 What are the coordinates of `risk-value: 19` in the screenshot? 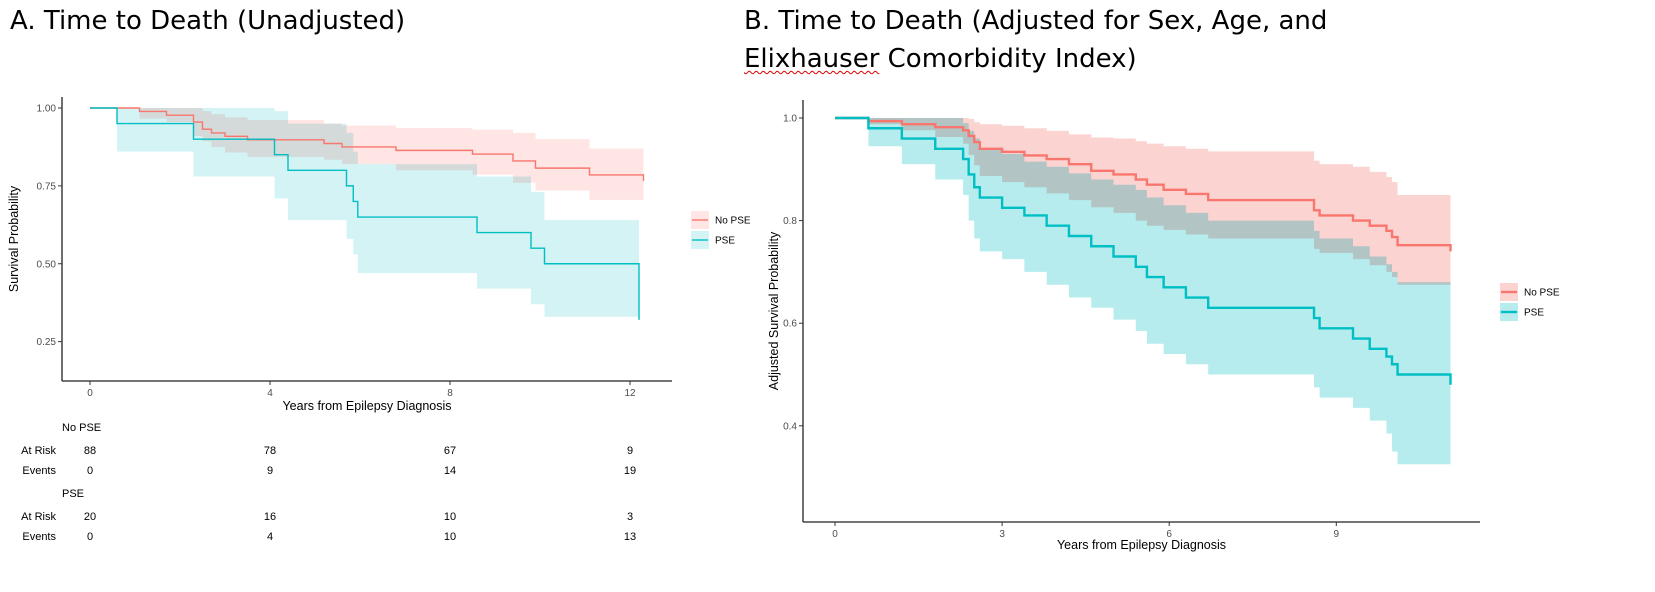 It's located at (630, 471).